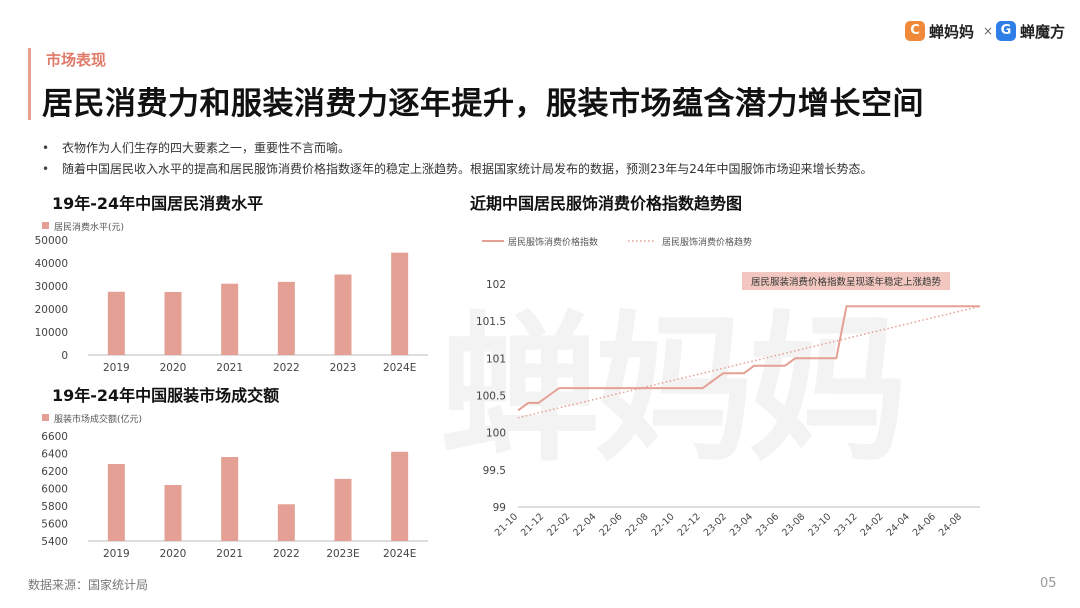 The width and height of the screenshot is (1080, 608). What do you see at coordinates (606, 203) in the screenshot?
I see `chart3-title: 近期中国居民服饰消费价格指数趋势图` at bounding box center [606, 203].